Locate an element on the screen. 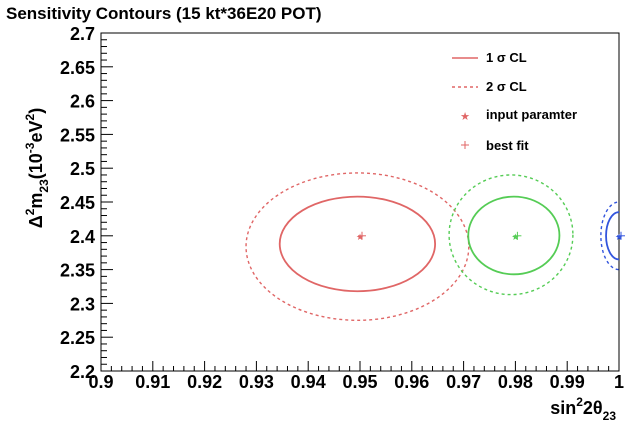  x-tick-label: 0.91 is located at coordinates (152, 382).